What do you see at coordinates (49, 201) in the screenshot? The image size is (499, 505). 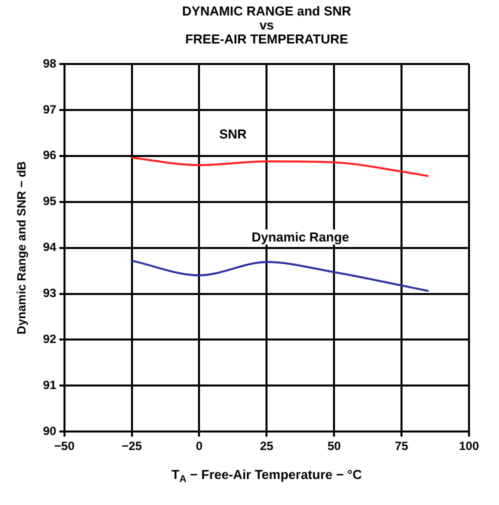 I see `y-tick-label: 95` at bounding box center [49, 201].